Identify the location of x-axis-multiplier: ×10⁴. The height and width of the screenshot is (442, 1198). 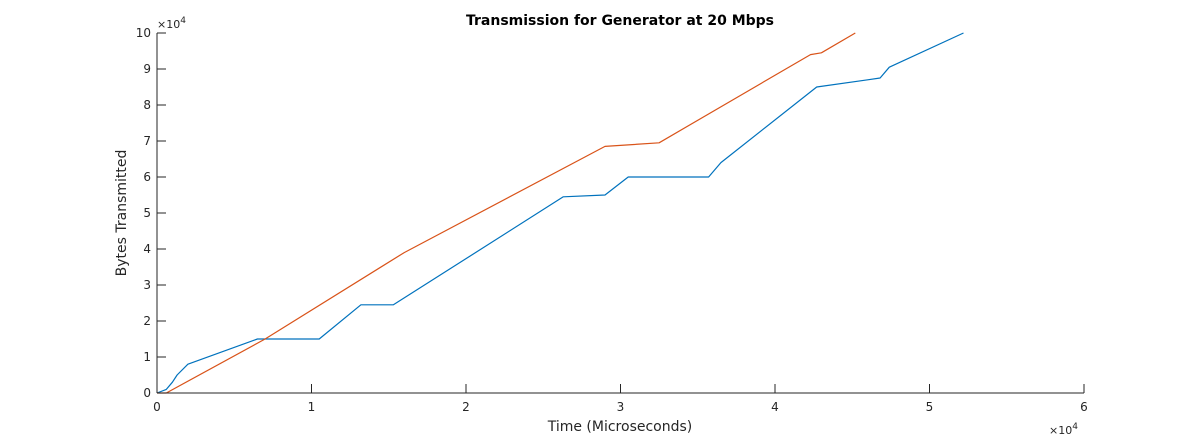
(1063, 429).